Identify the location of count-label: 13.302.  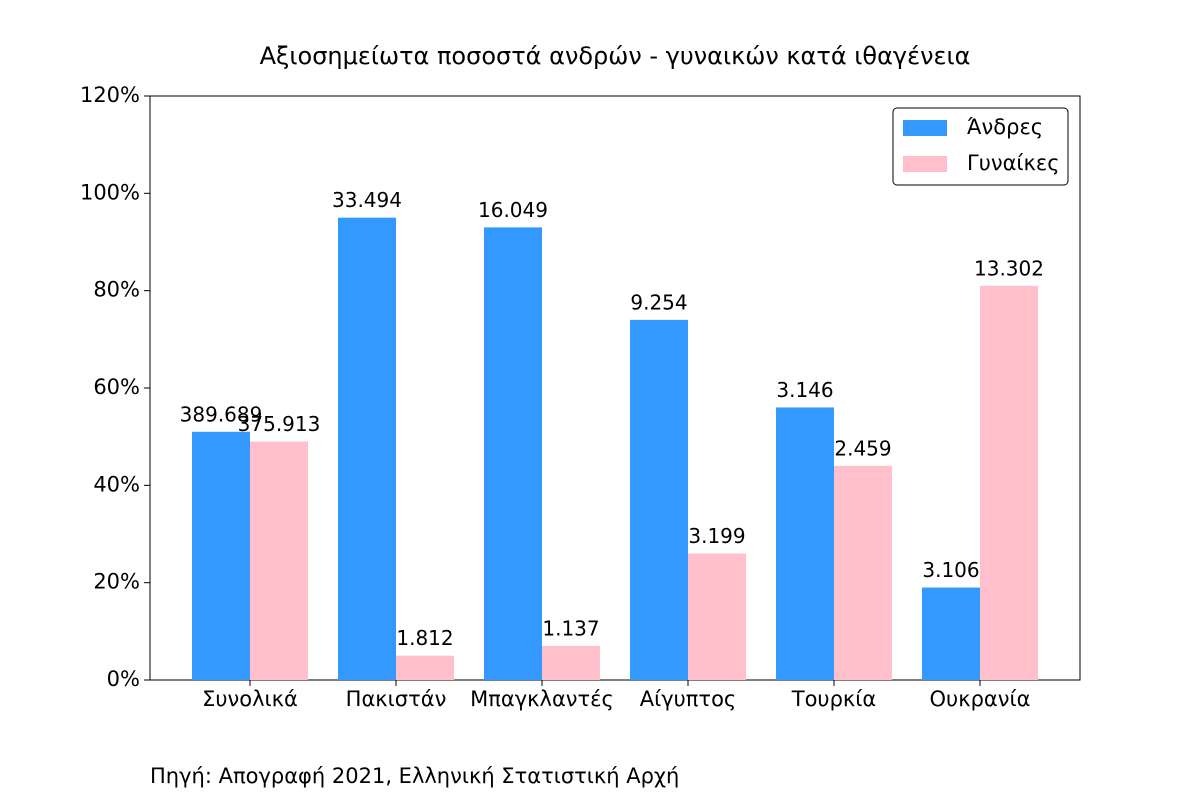
(1009, 268).